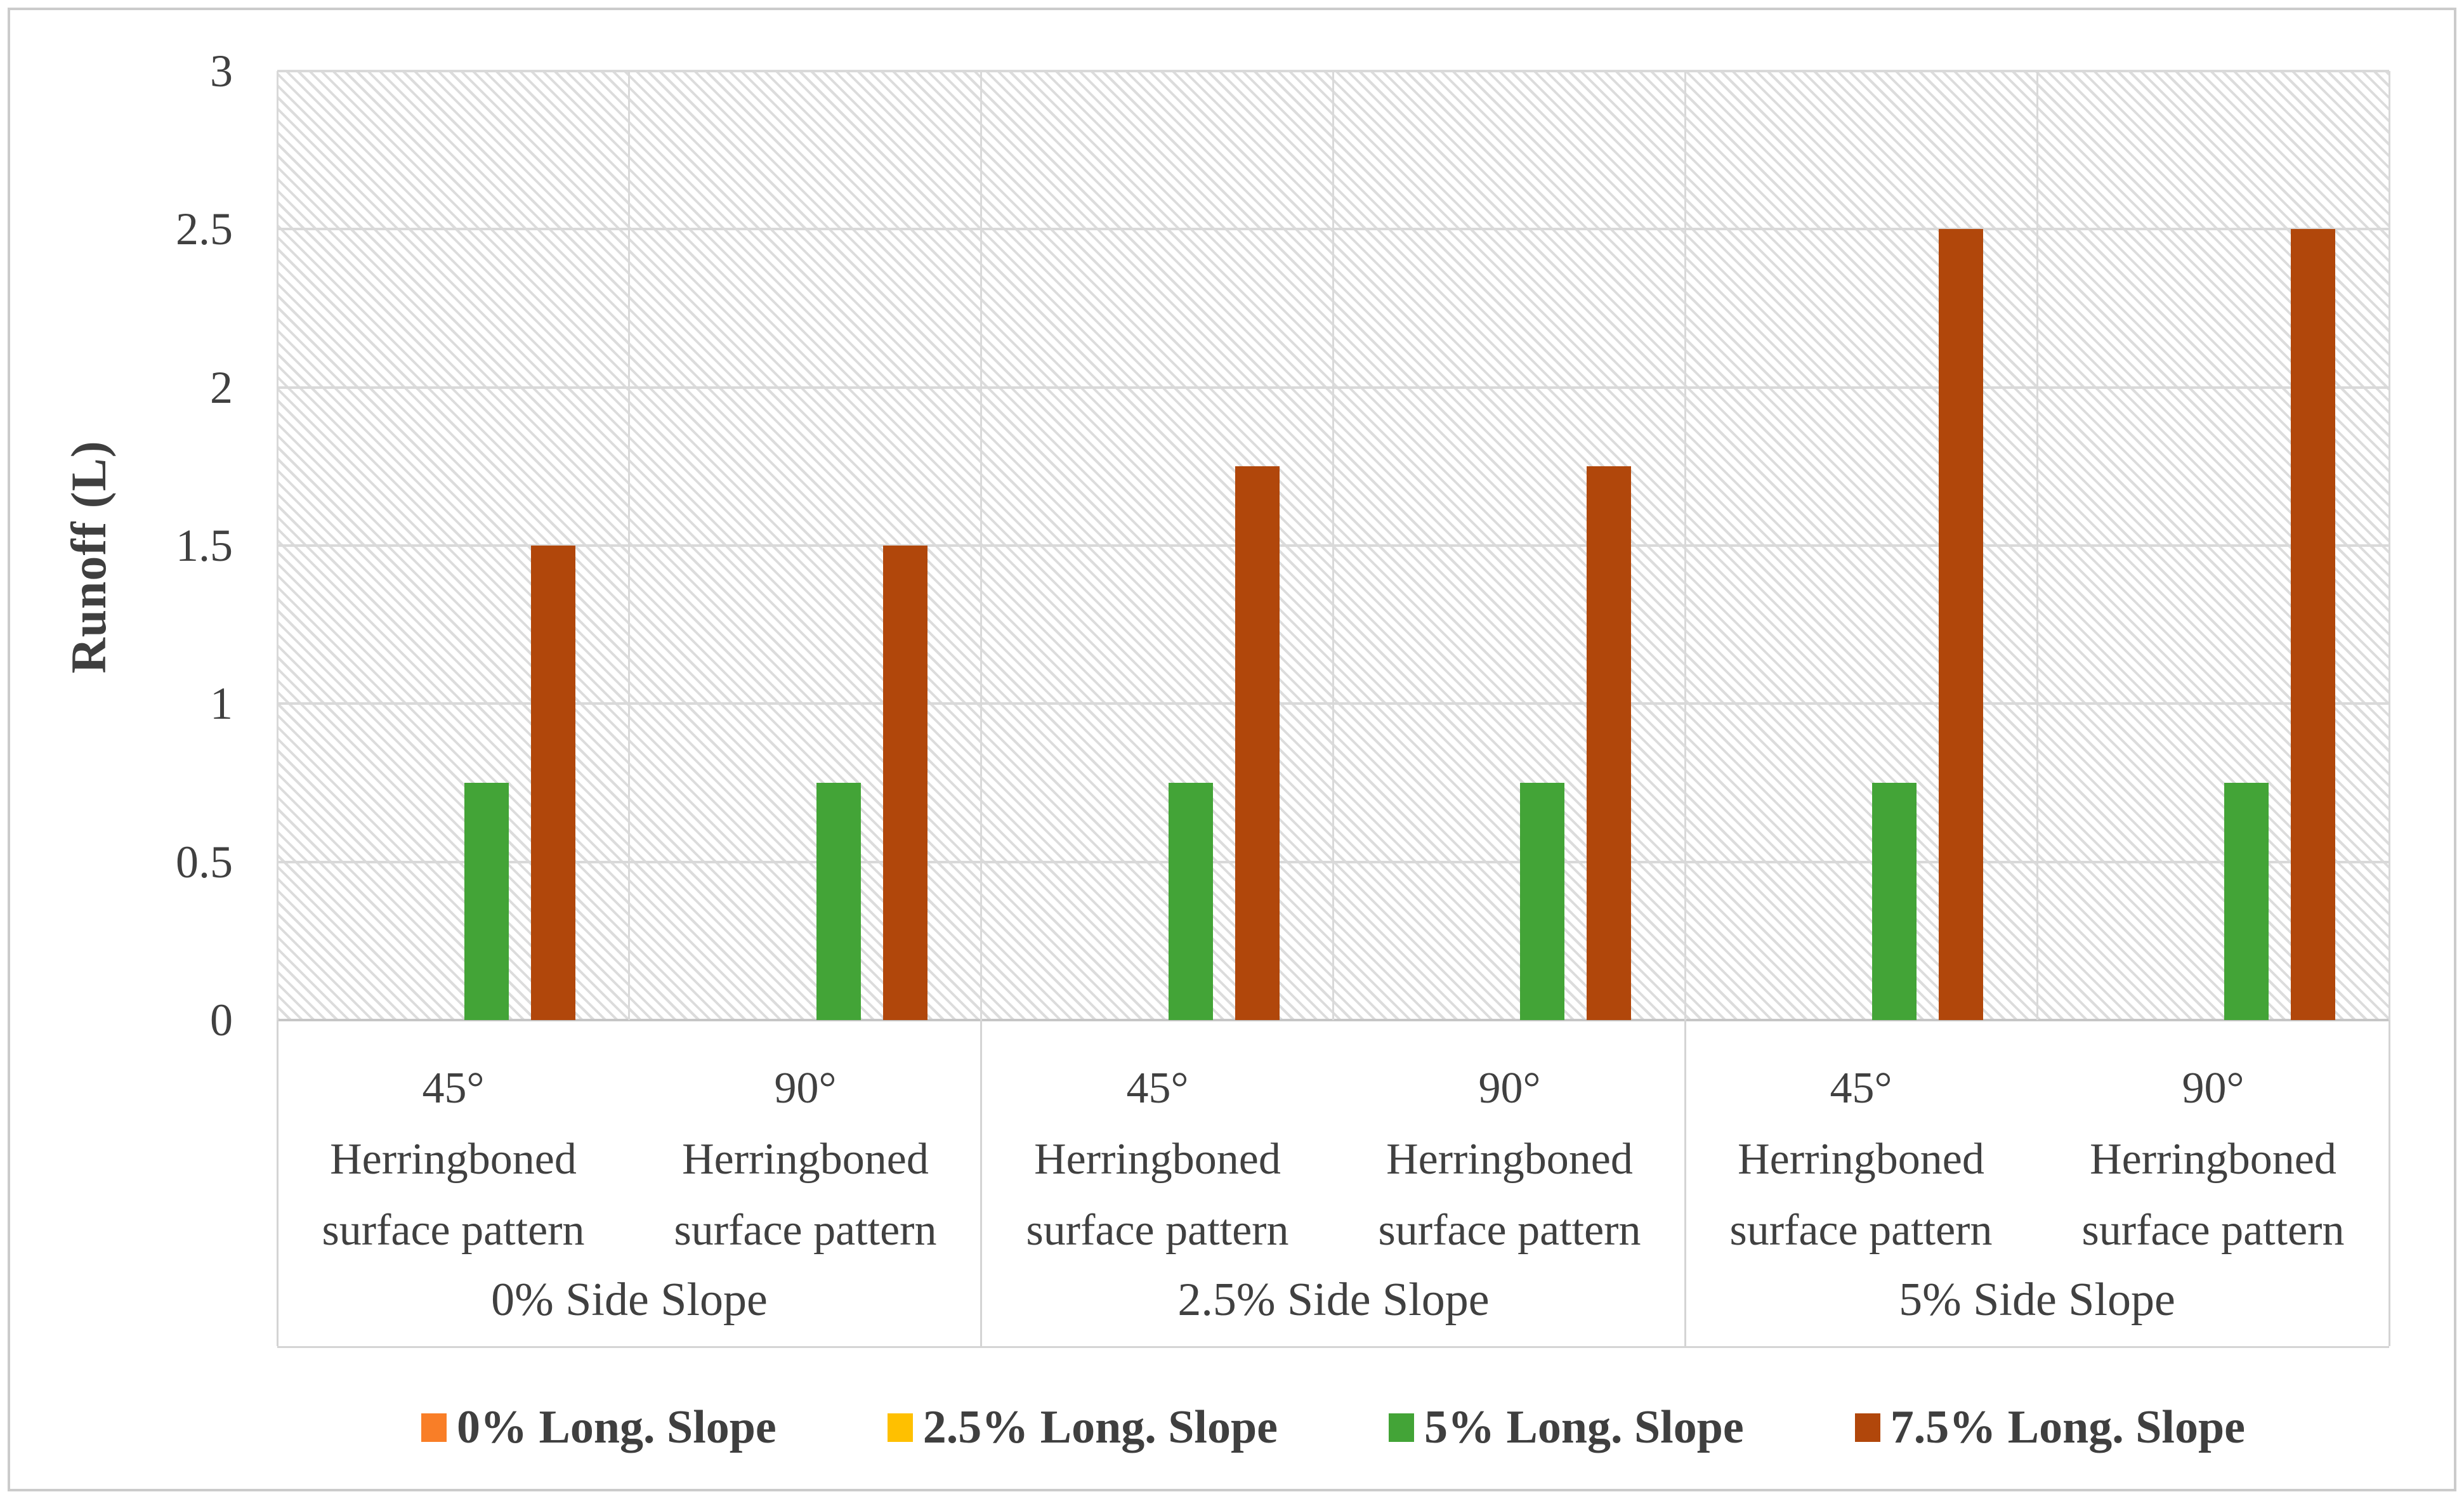 This screenshot has width=2464, height=1499. I want to click on y-tick-label: 3, so click(221, 71).